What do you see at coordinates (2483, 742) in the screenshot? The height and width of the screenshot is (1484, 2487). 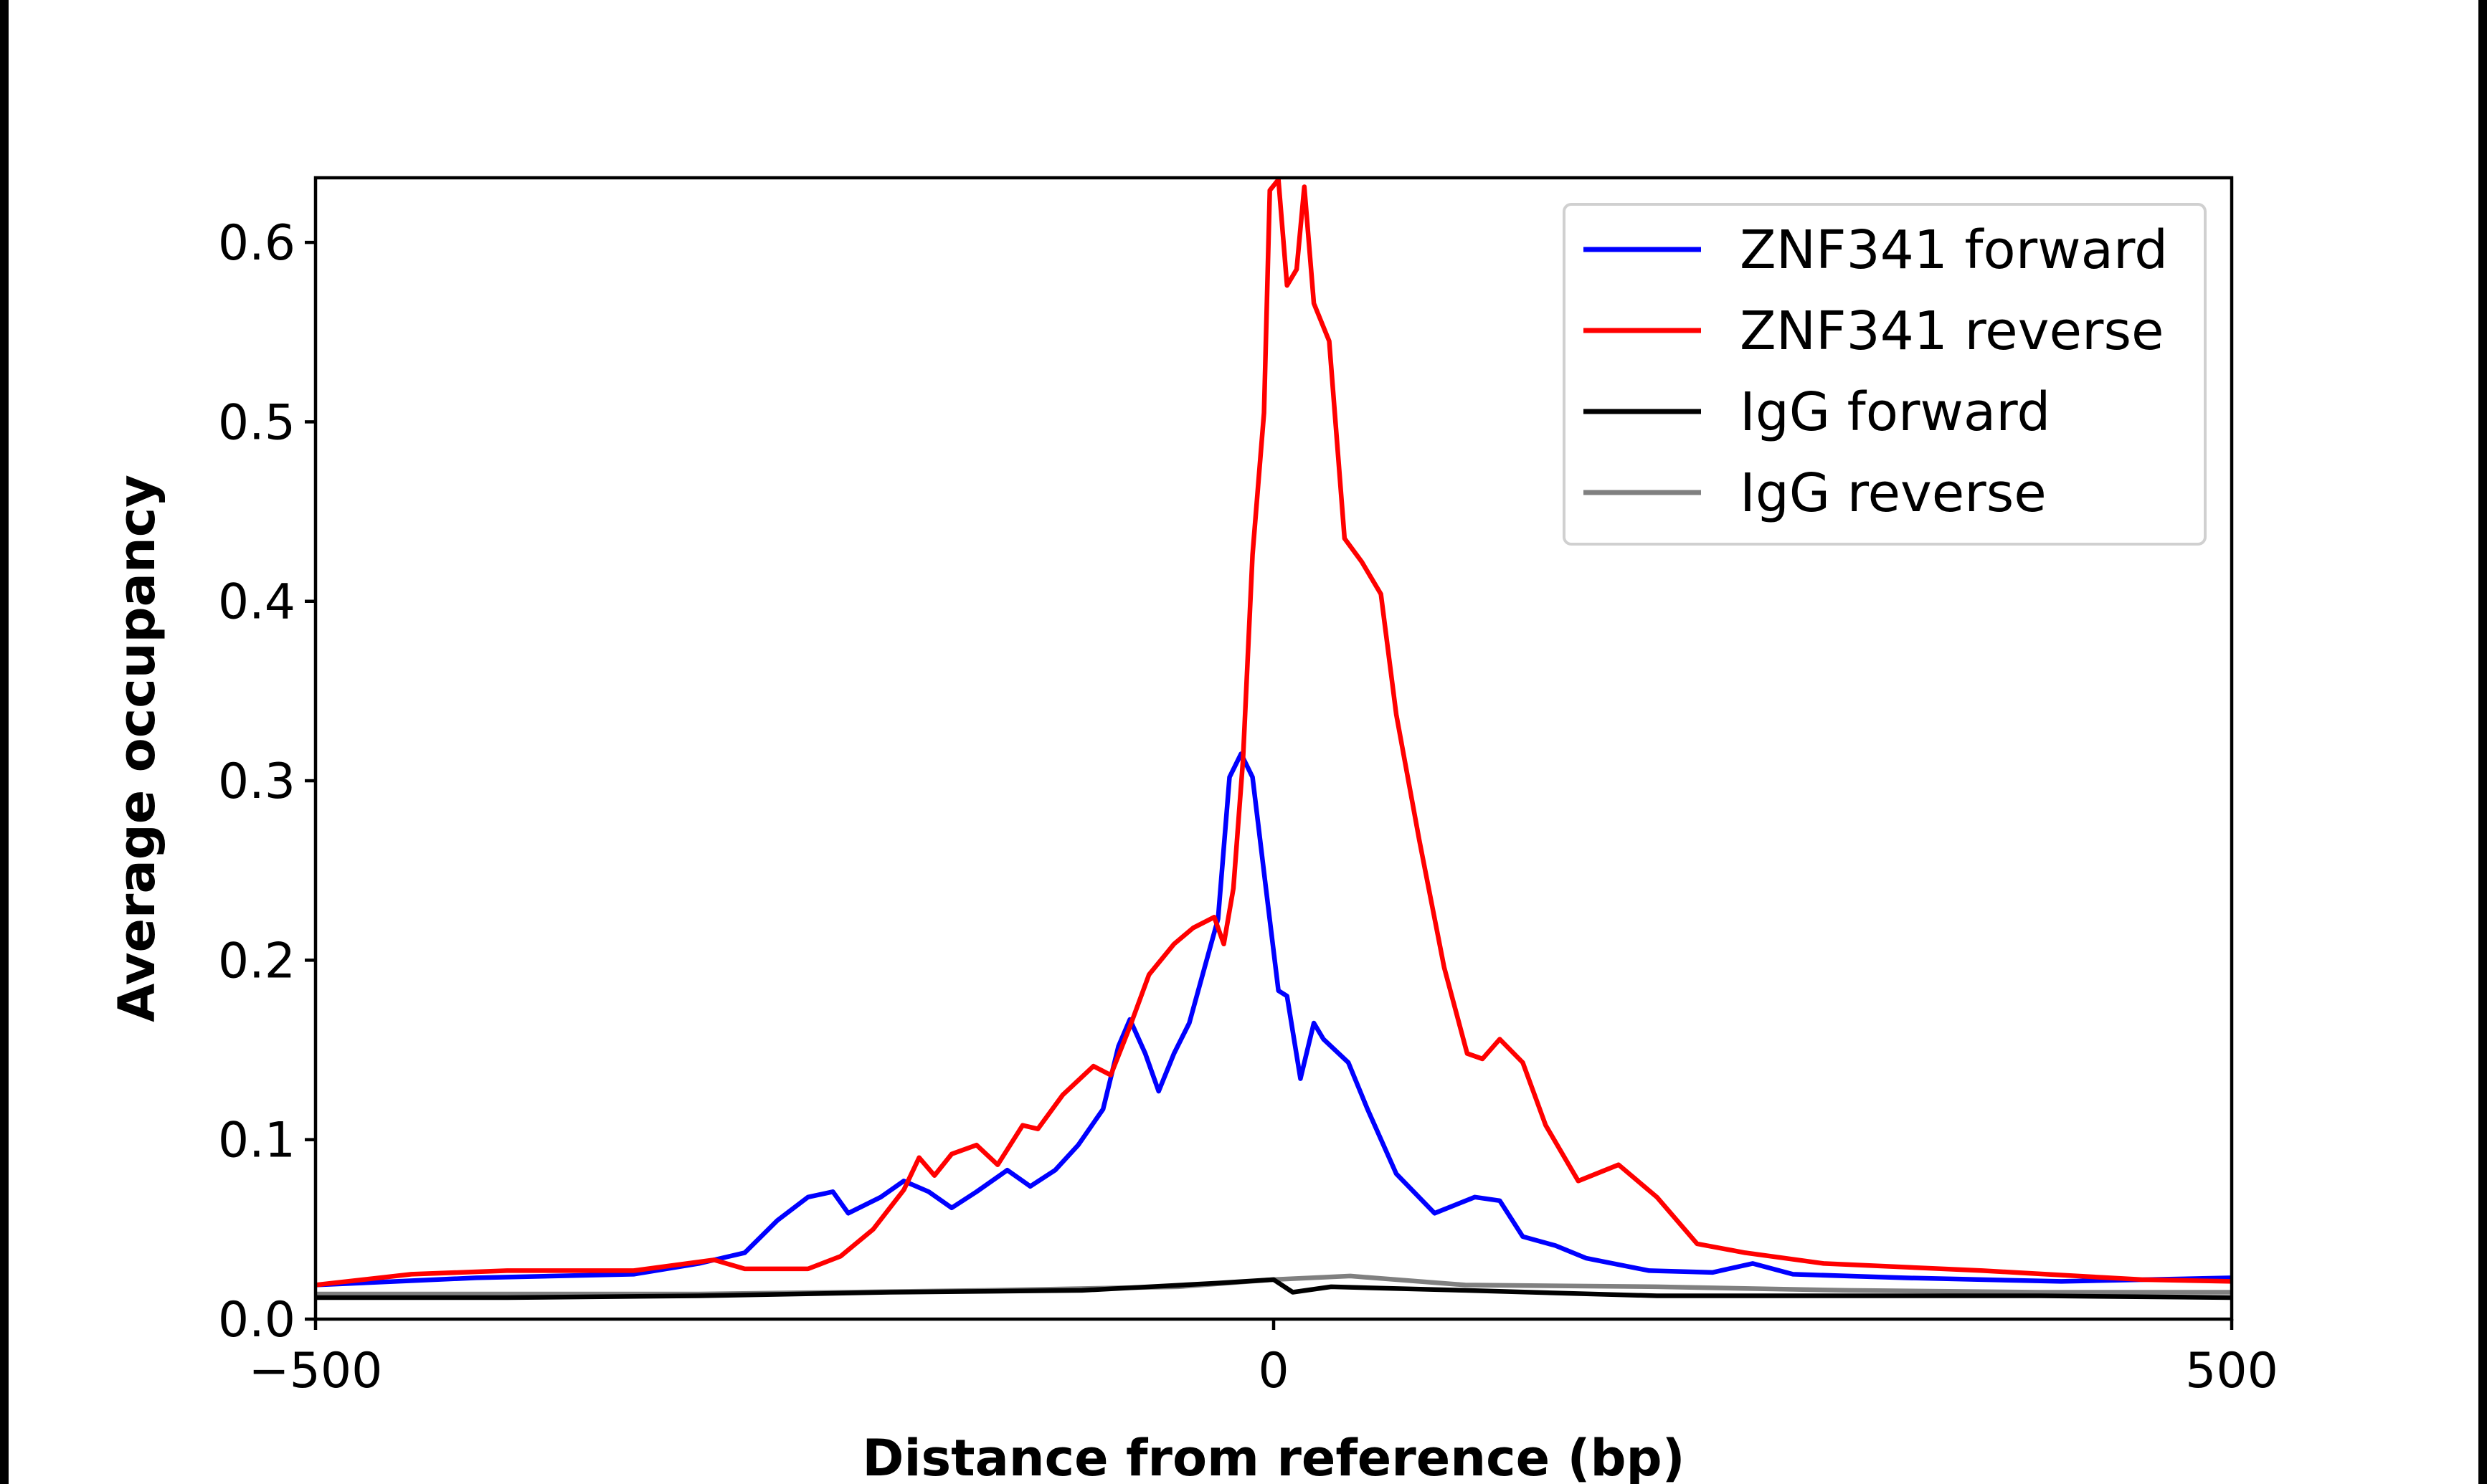 I see `right-edge-bar` at bounding box center [2483, 742].